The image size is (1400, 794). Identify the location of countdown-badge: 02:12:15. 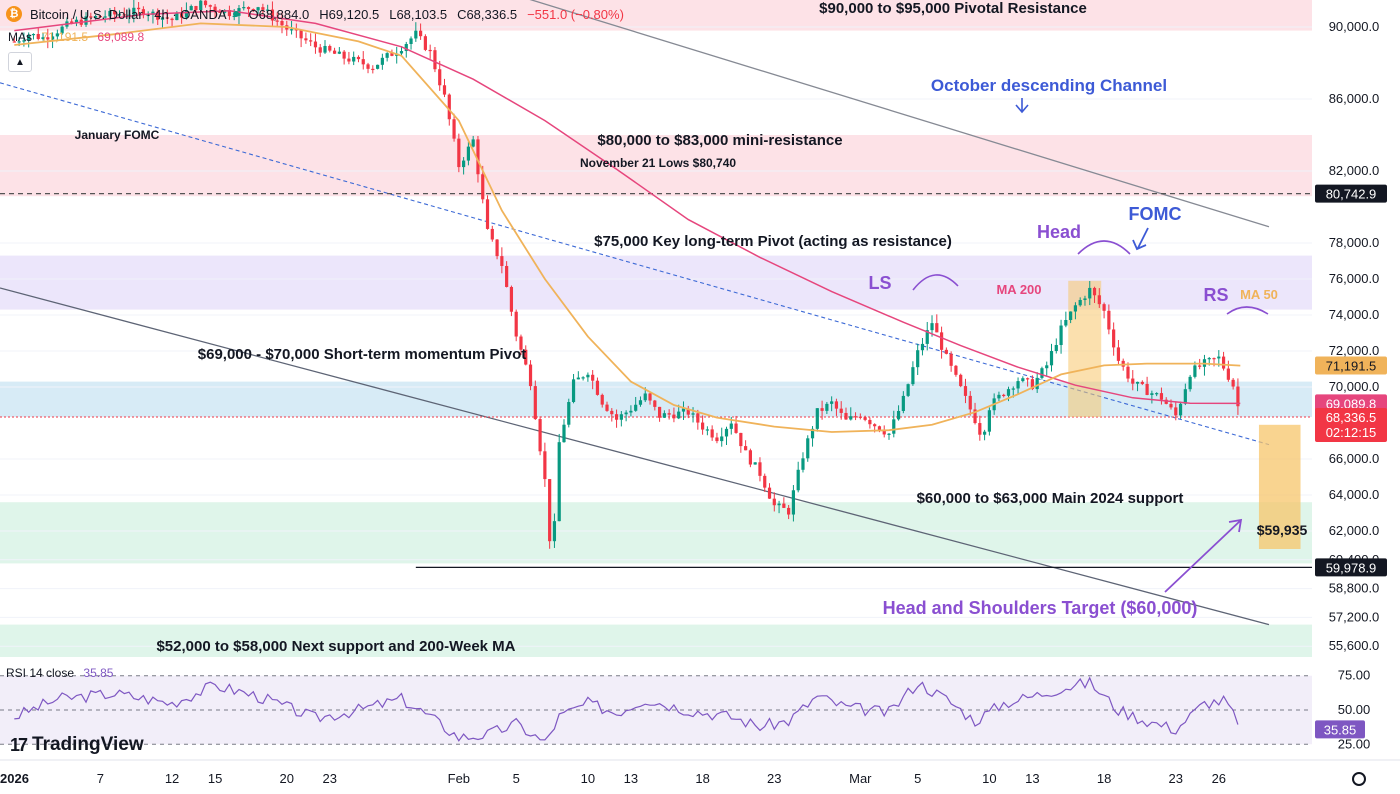
(1351, 432).